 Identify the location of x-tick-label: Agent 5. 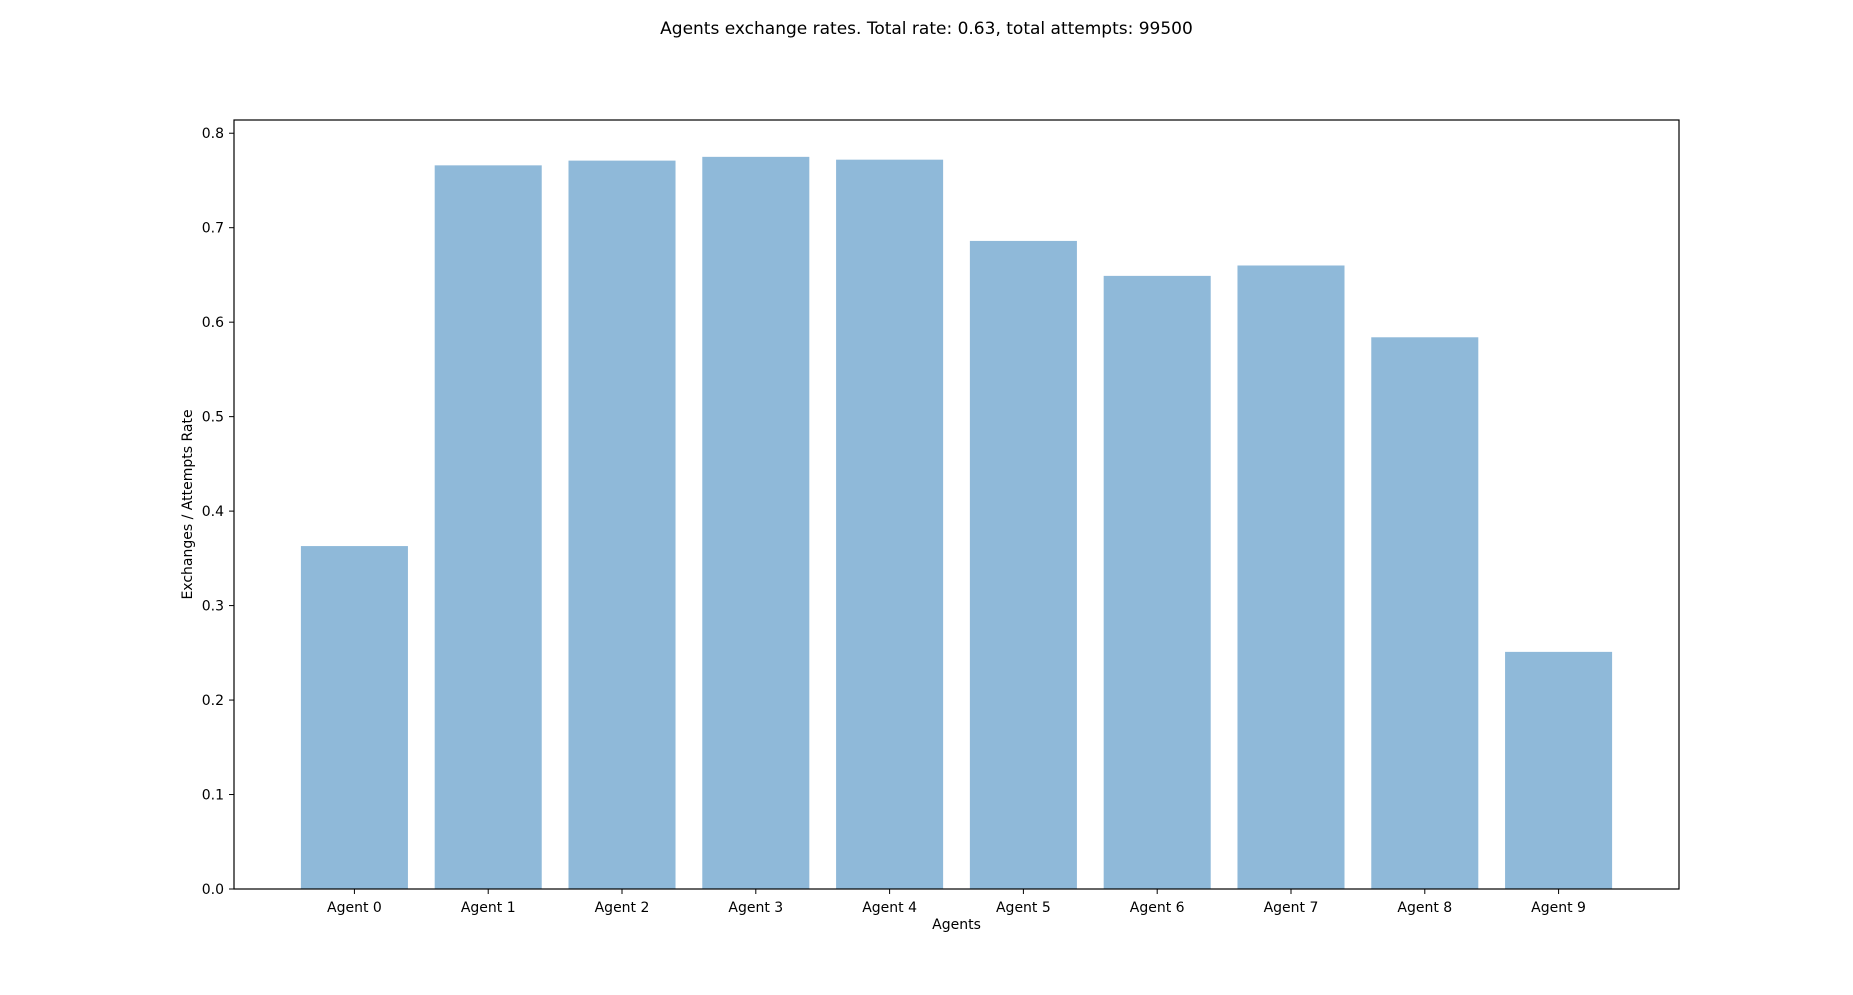
(1023, 908).